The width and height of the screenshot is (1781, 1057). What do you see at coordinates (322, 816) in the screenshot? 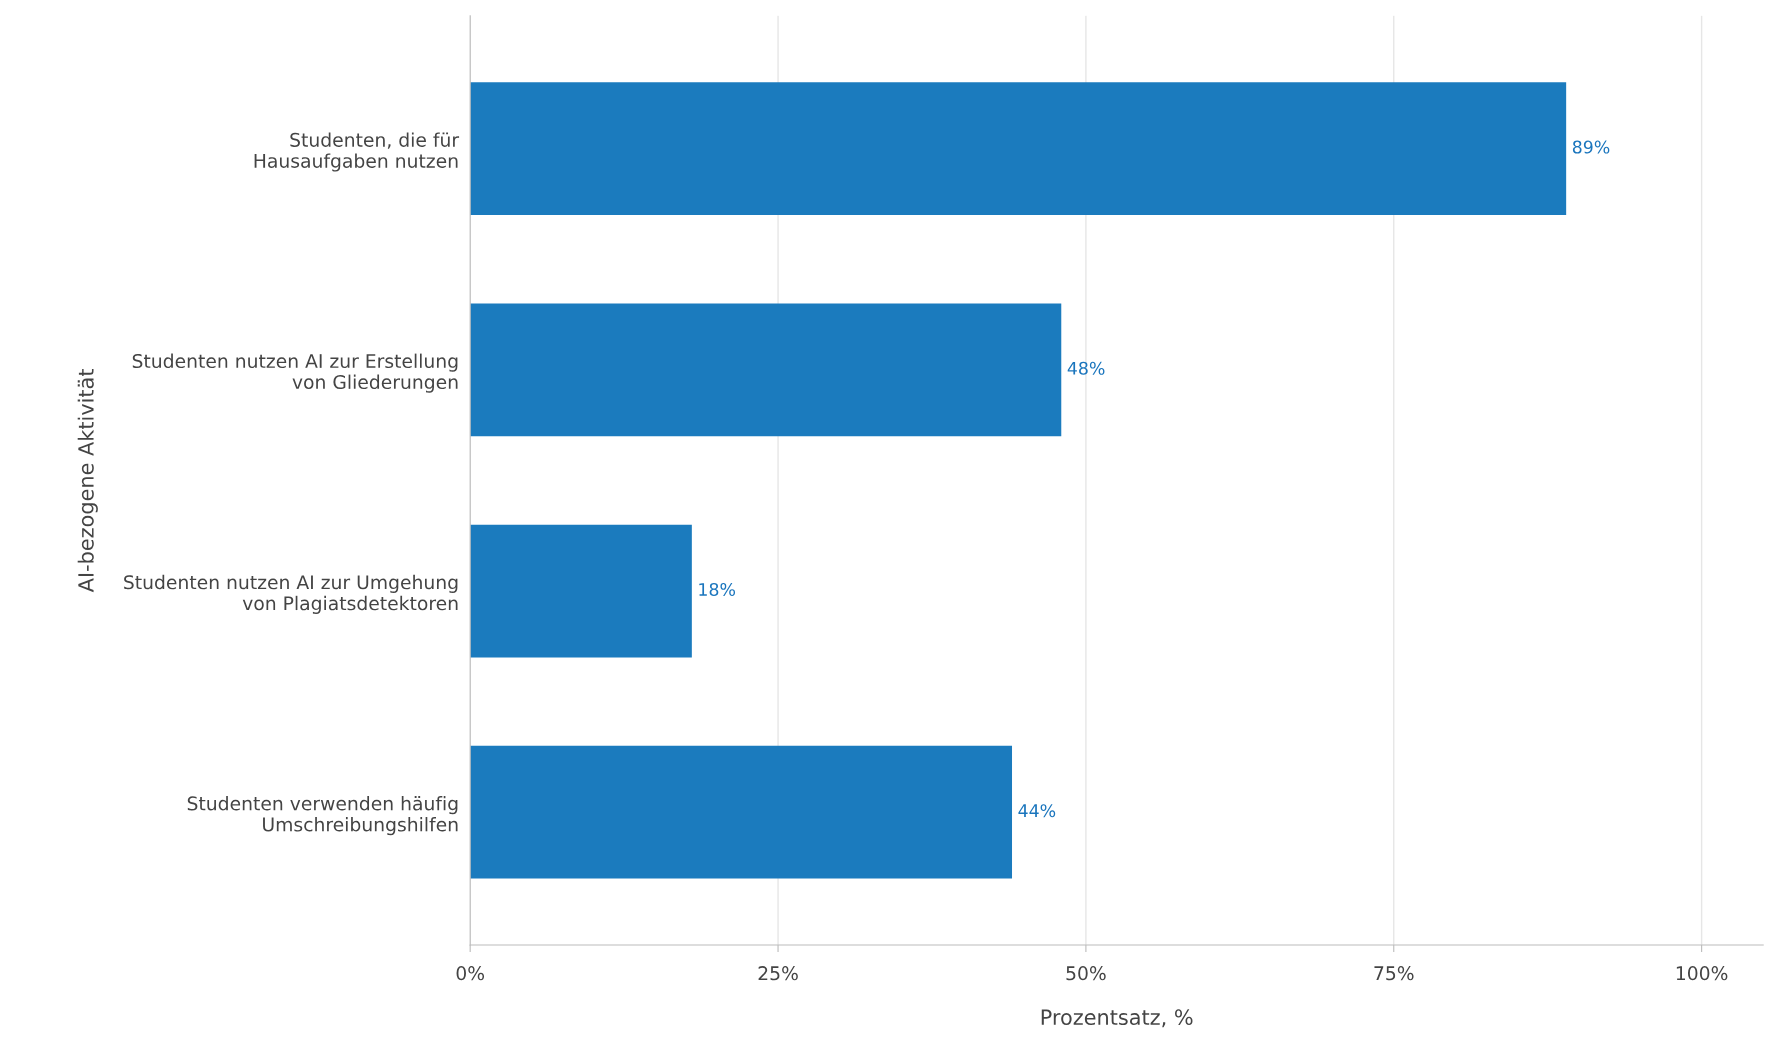
I see `y-tick-label: Studenten verwenden häufig Umschreibungshilfen` at bounding box center [322, 816].